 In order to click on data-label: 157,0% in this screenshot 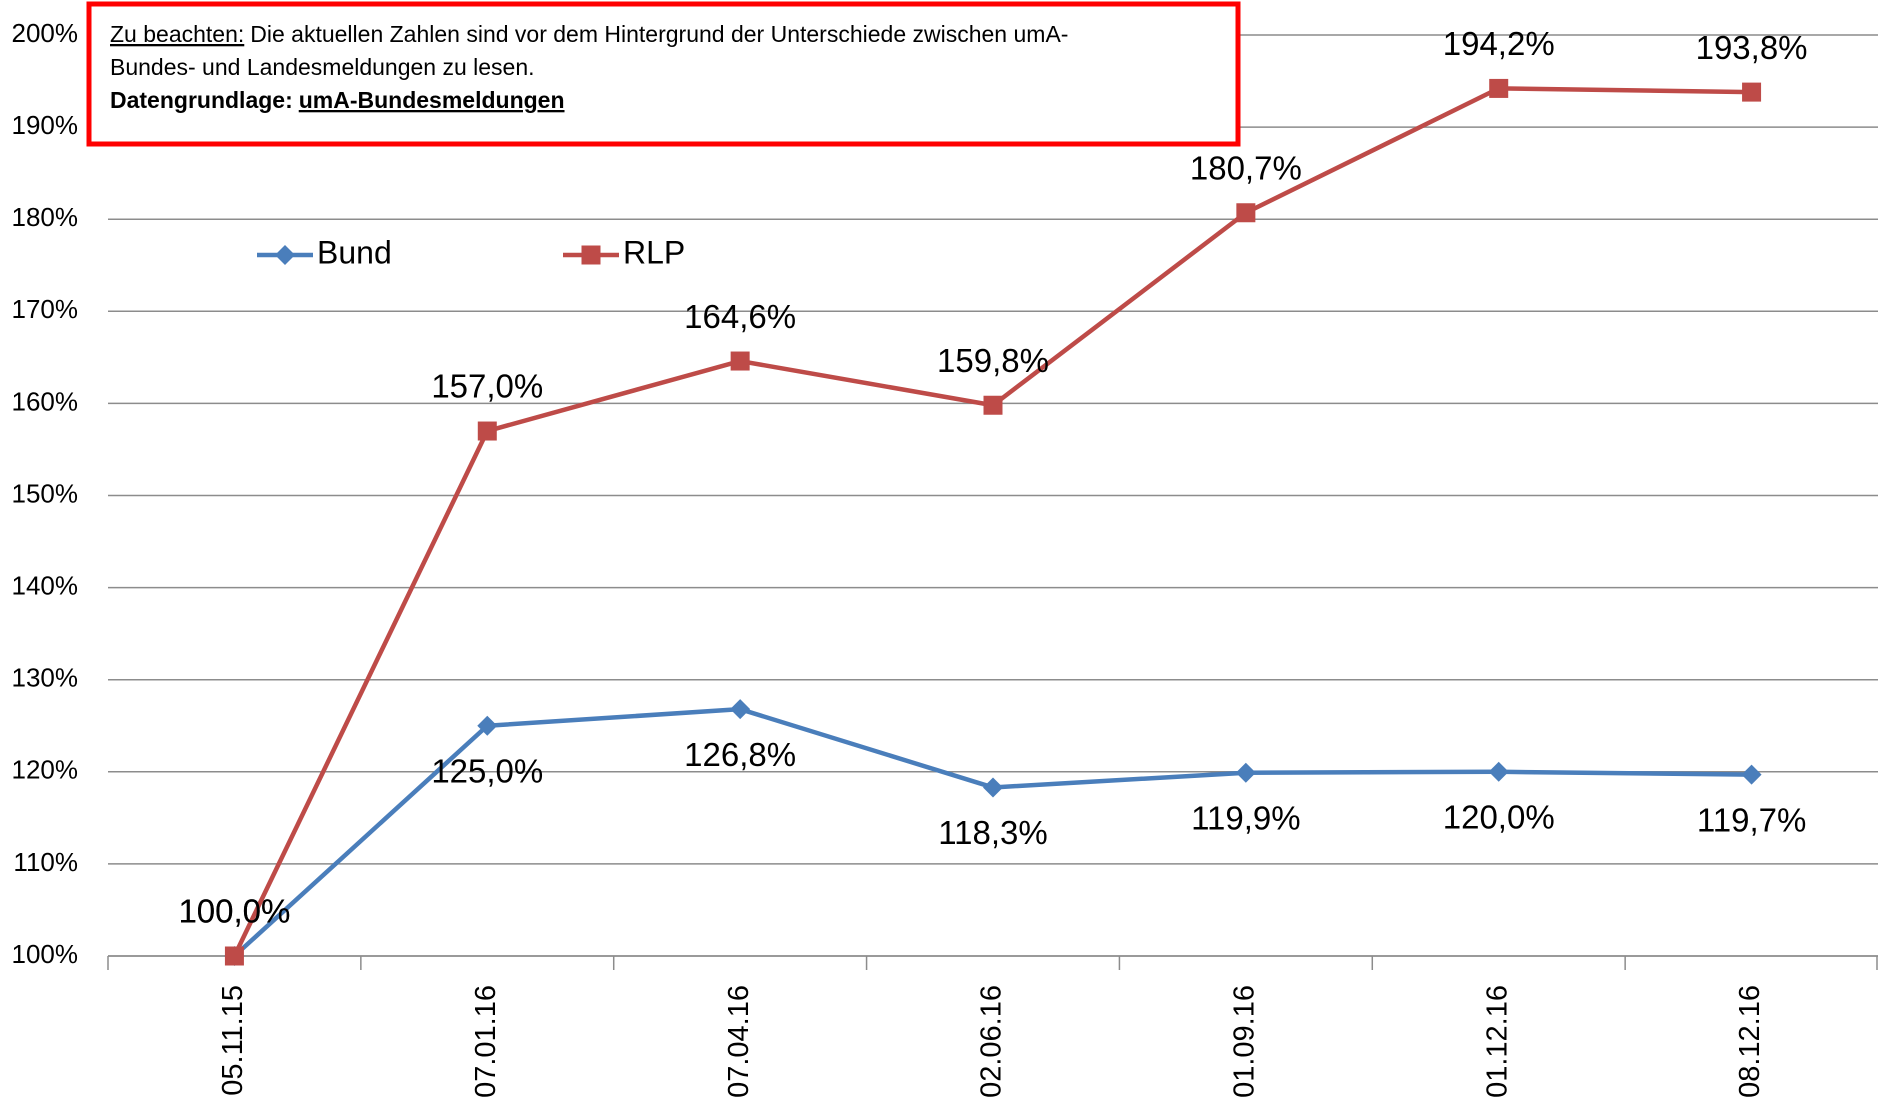, I will do `click(487, 386)`.